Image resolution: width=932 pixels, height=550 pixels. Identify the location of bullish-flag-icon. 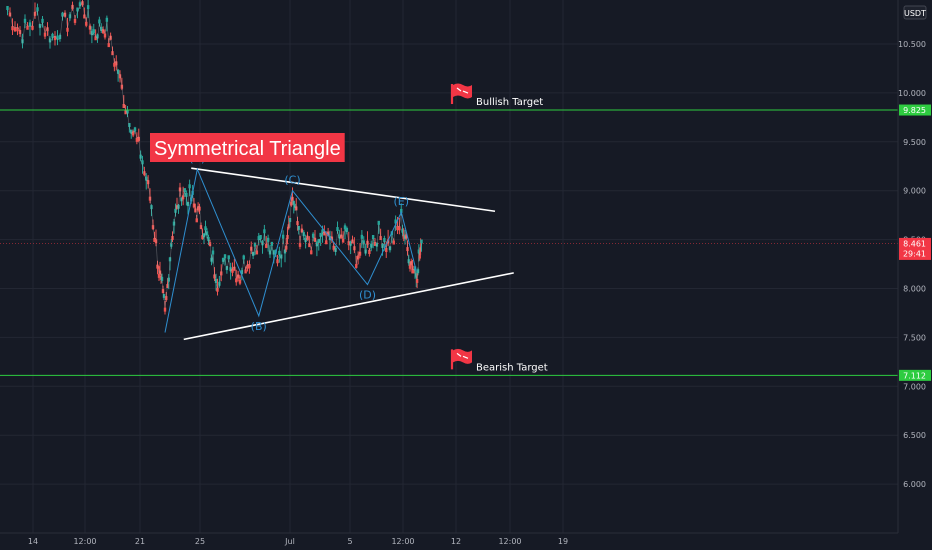
(461, 94).